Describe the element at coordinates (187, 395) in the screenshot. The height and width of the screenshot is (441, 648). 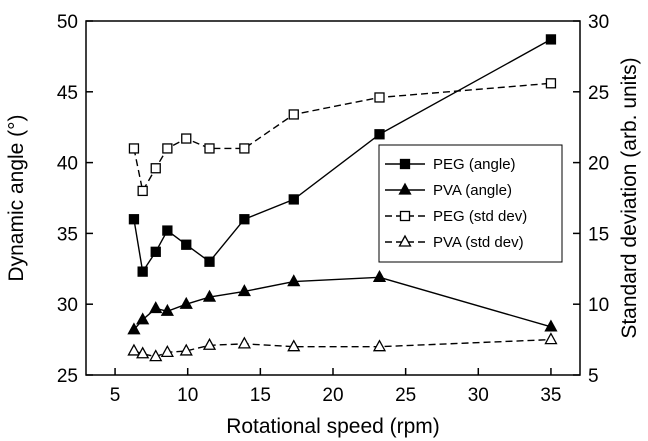
I see `x-tick-label: 10` at that location.